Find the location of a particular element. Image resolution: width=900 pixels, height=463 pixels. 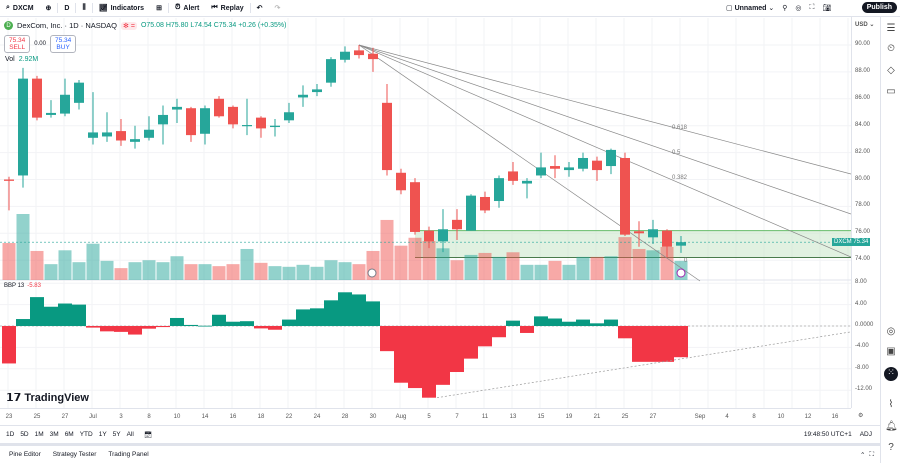

chart-type-button: ⫼ is located at coordinates (83, 8).